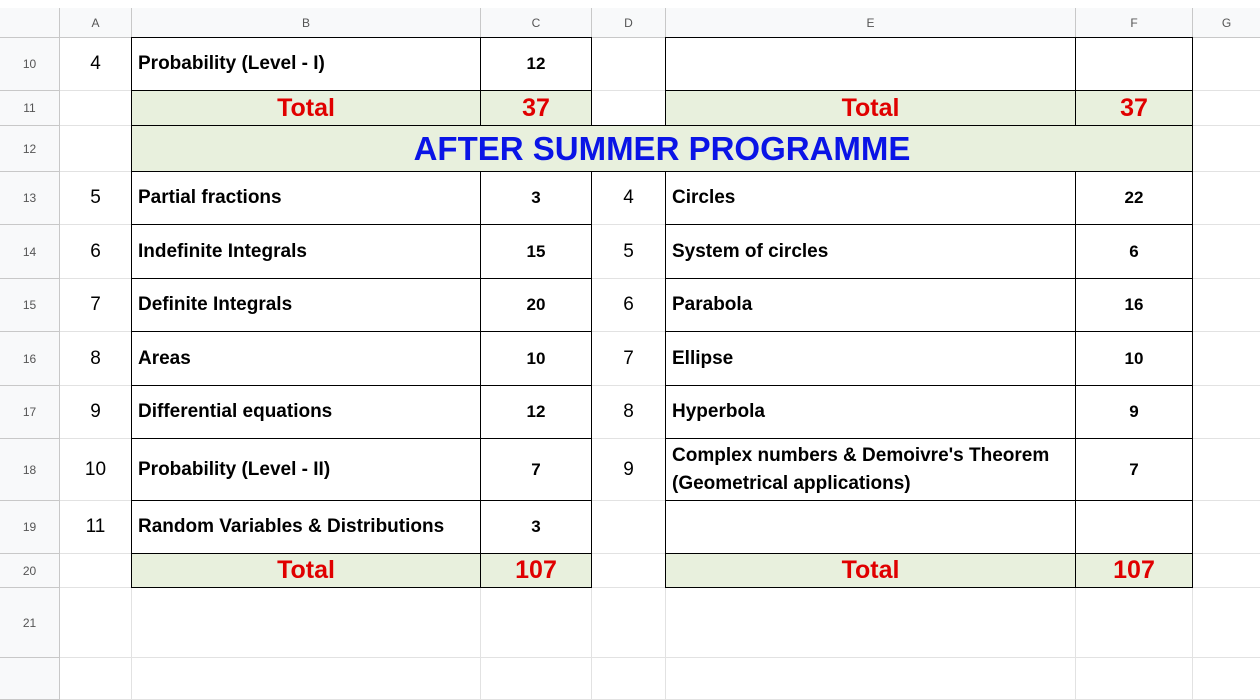 The width and height of the screenshot is (1260, 700). What do you see at coordinates (1134, 305) in the screenshot?
I see `hours-right: 16` at bounding box center [1134, 305].